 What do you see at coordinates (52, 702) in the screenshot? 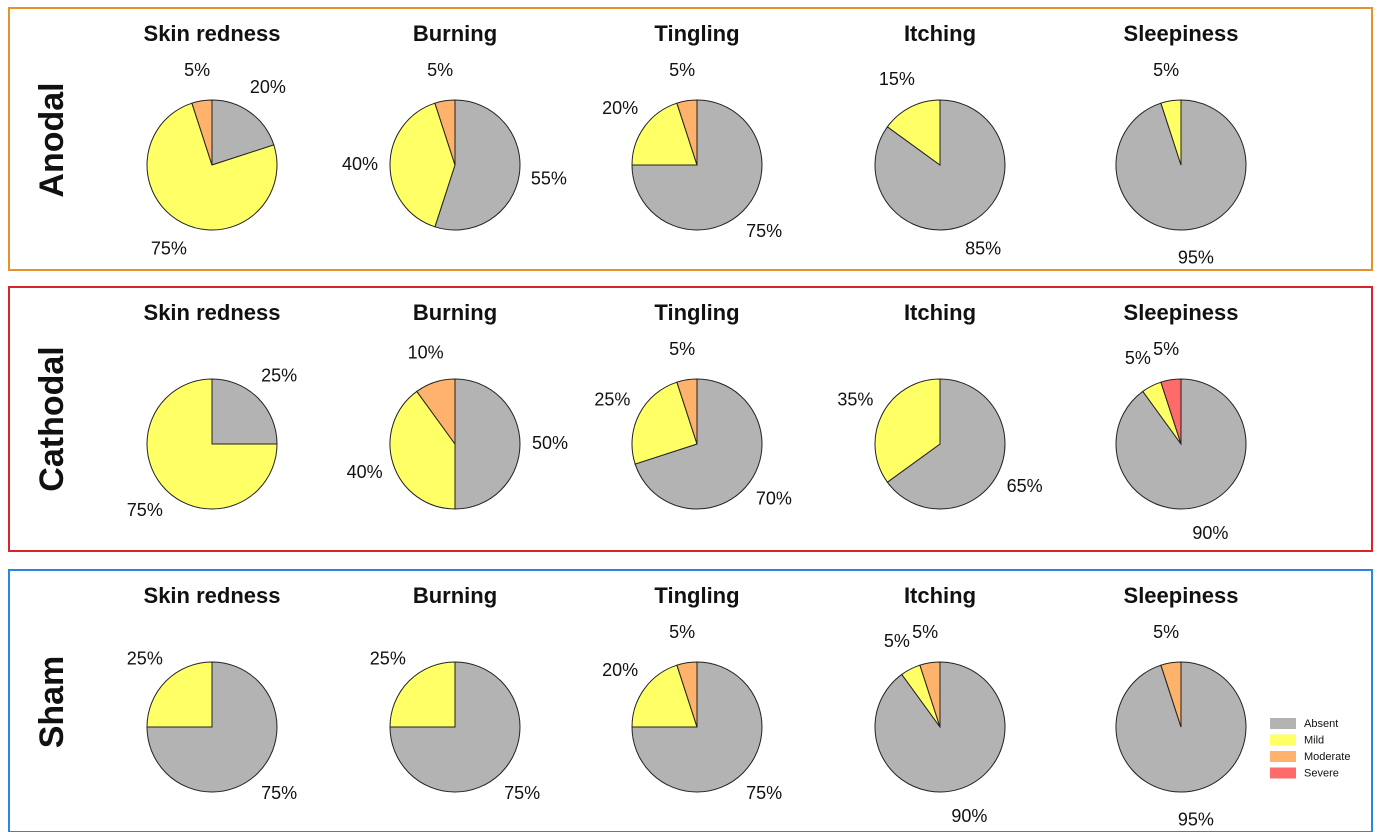
I see `group-label: Sham` at bounding box center [52, 702].